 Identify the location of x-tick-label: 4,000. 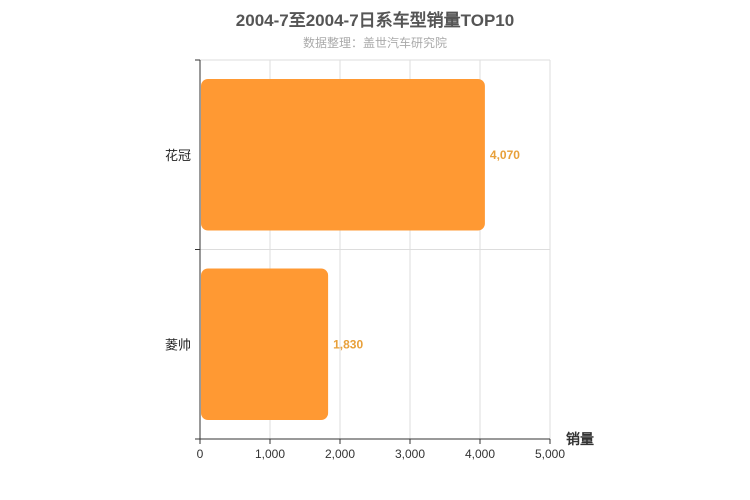
(480, 454).